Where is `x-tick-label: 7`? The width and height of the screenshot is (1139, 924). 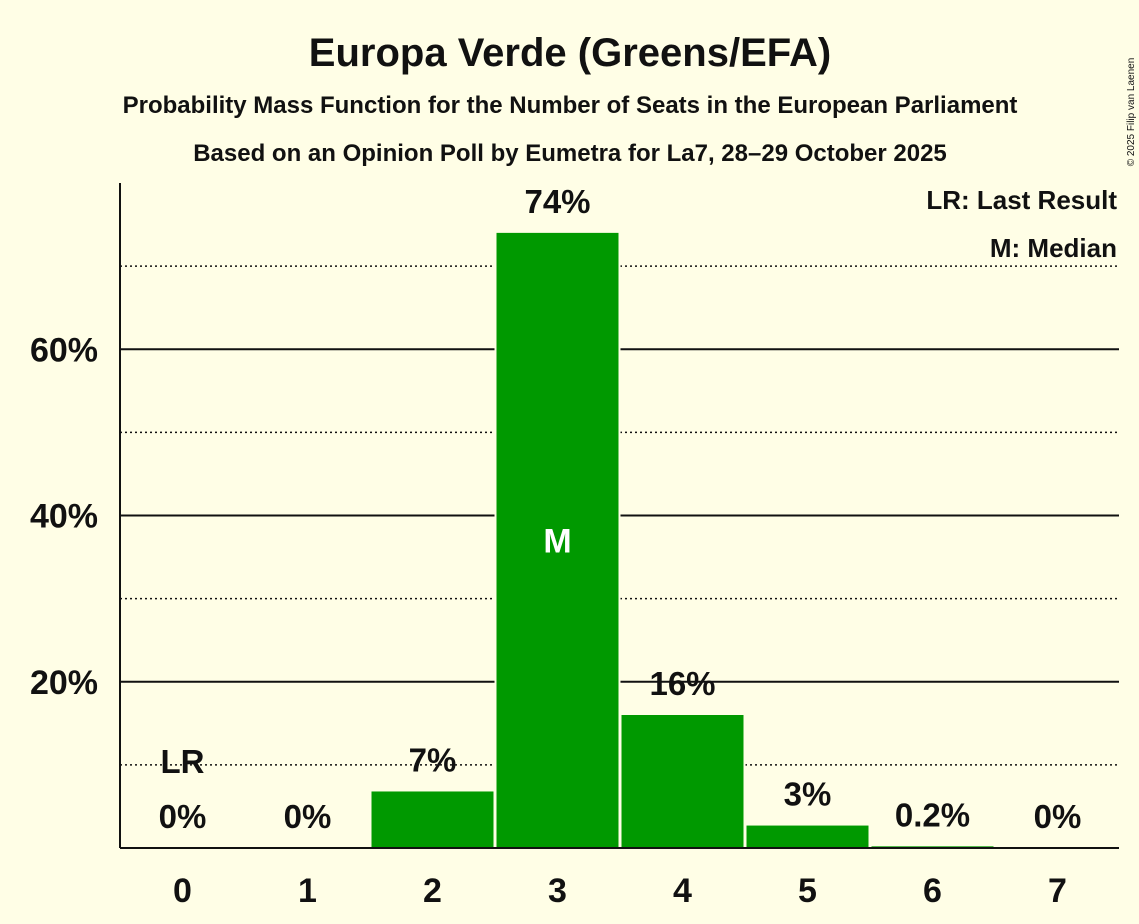 x-tick-label: 7 is located at coordinates (1057, 891).